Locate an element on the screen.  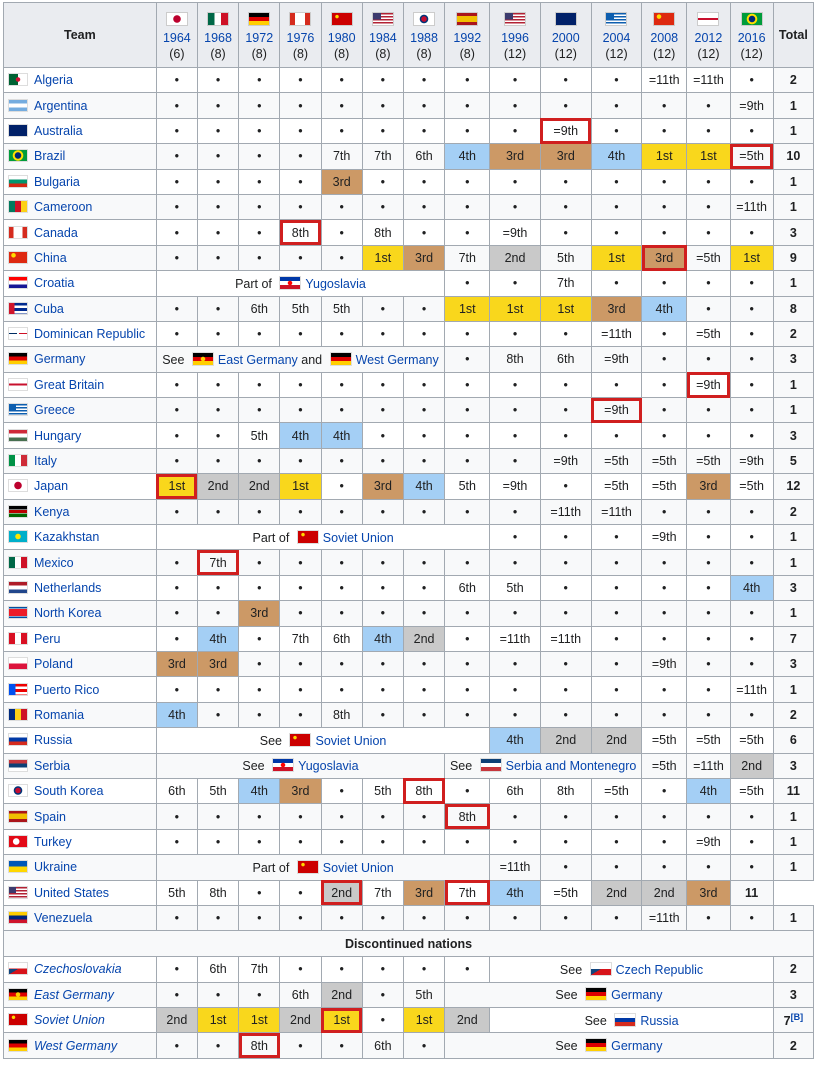
year-header-1984: 1984 (8) is located at coordinates (382, 35).